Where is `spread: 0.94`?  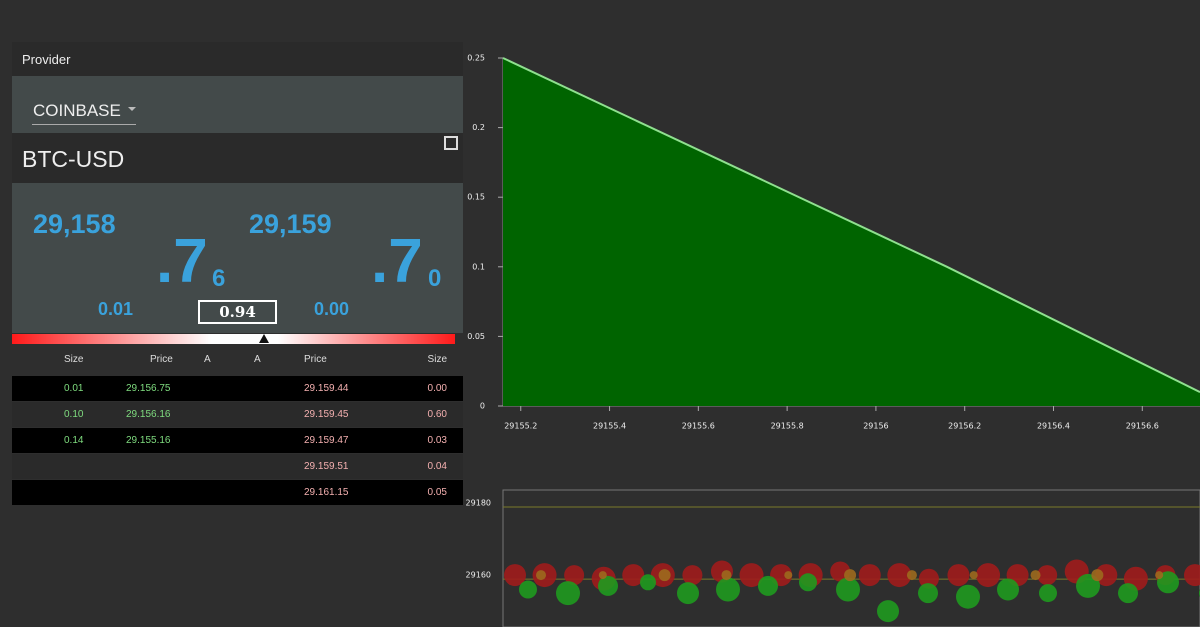
spread: 0.94 is located at coordinates (237, 312).